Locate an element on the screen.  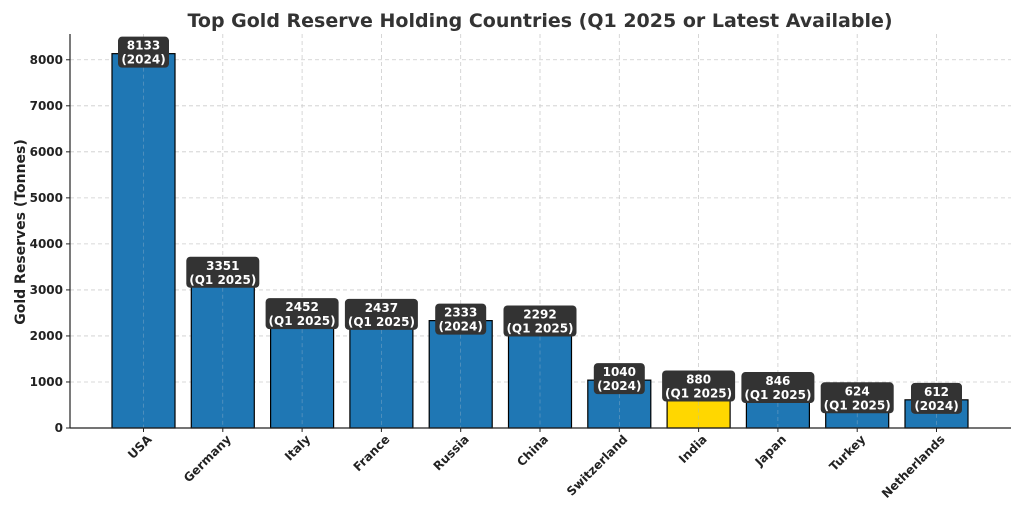
data-label-india: 880(Q1 2025) is located at coordinates (699, 386).